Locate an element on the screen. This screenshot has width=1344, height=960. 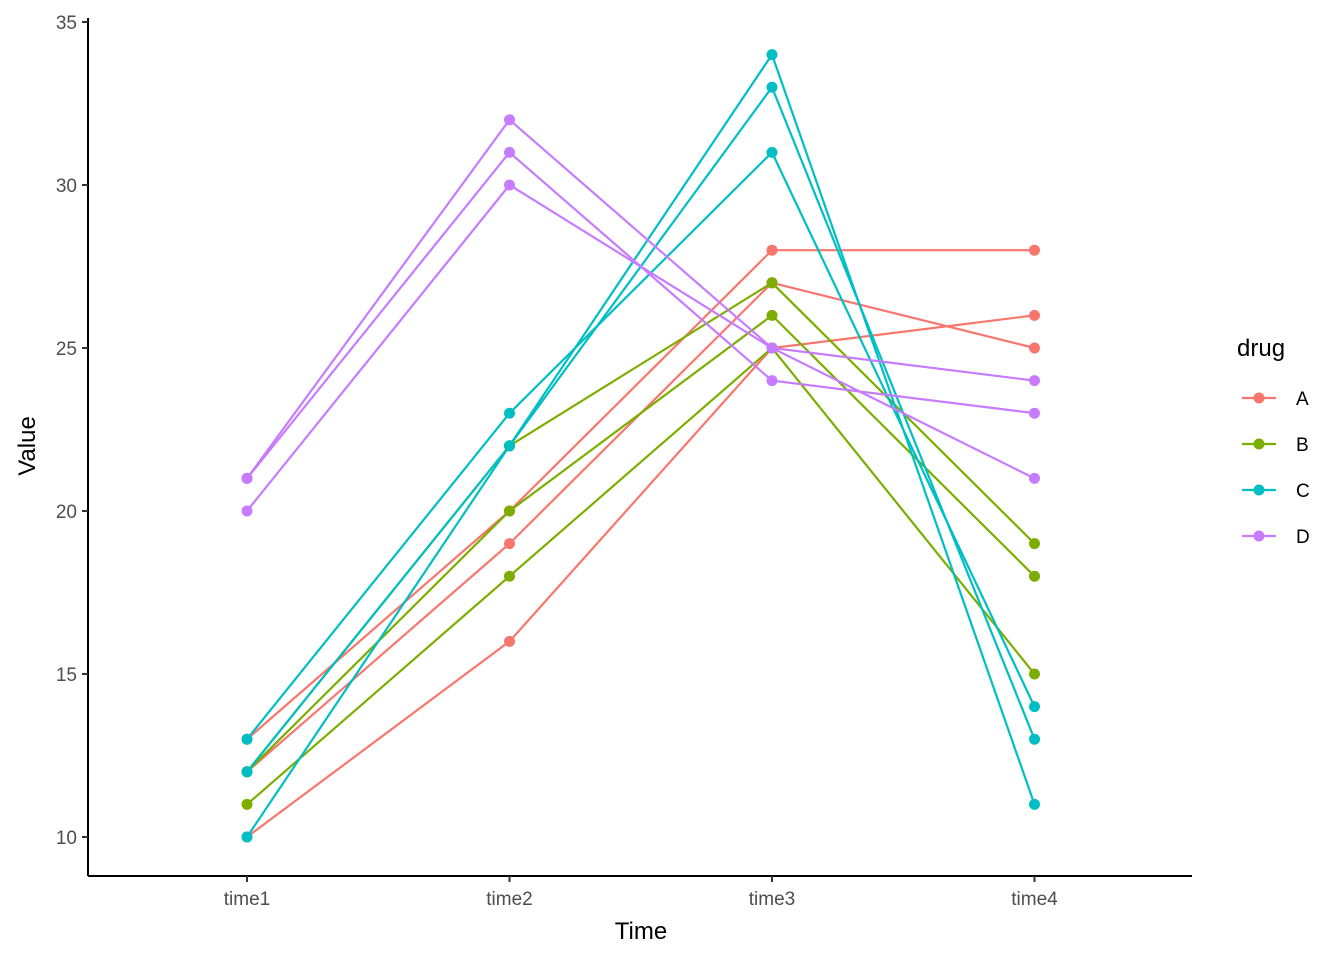
y-tick-label: 20 is located at coordinates (66, 512).